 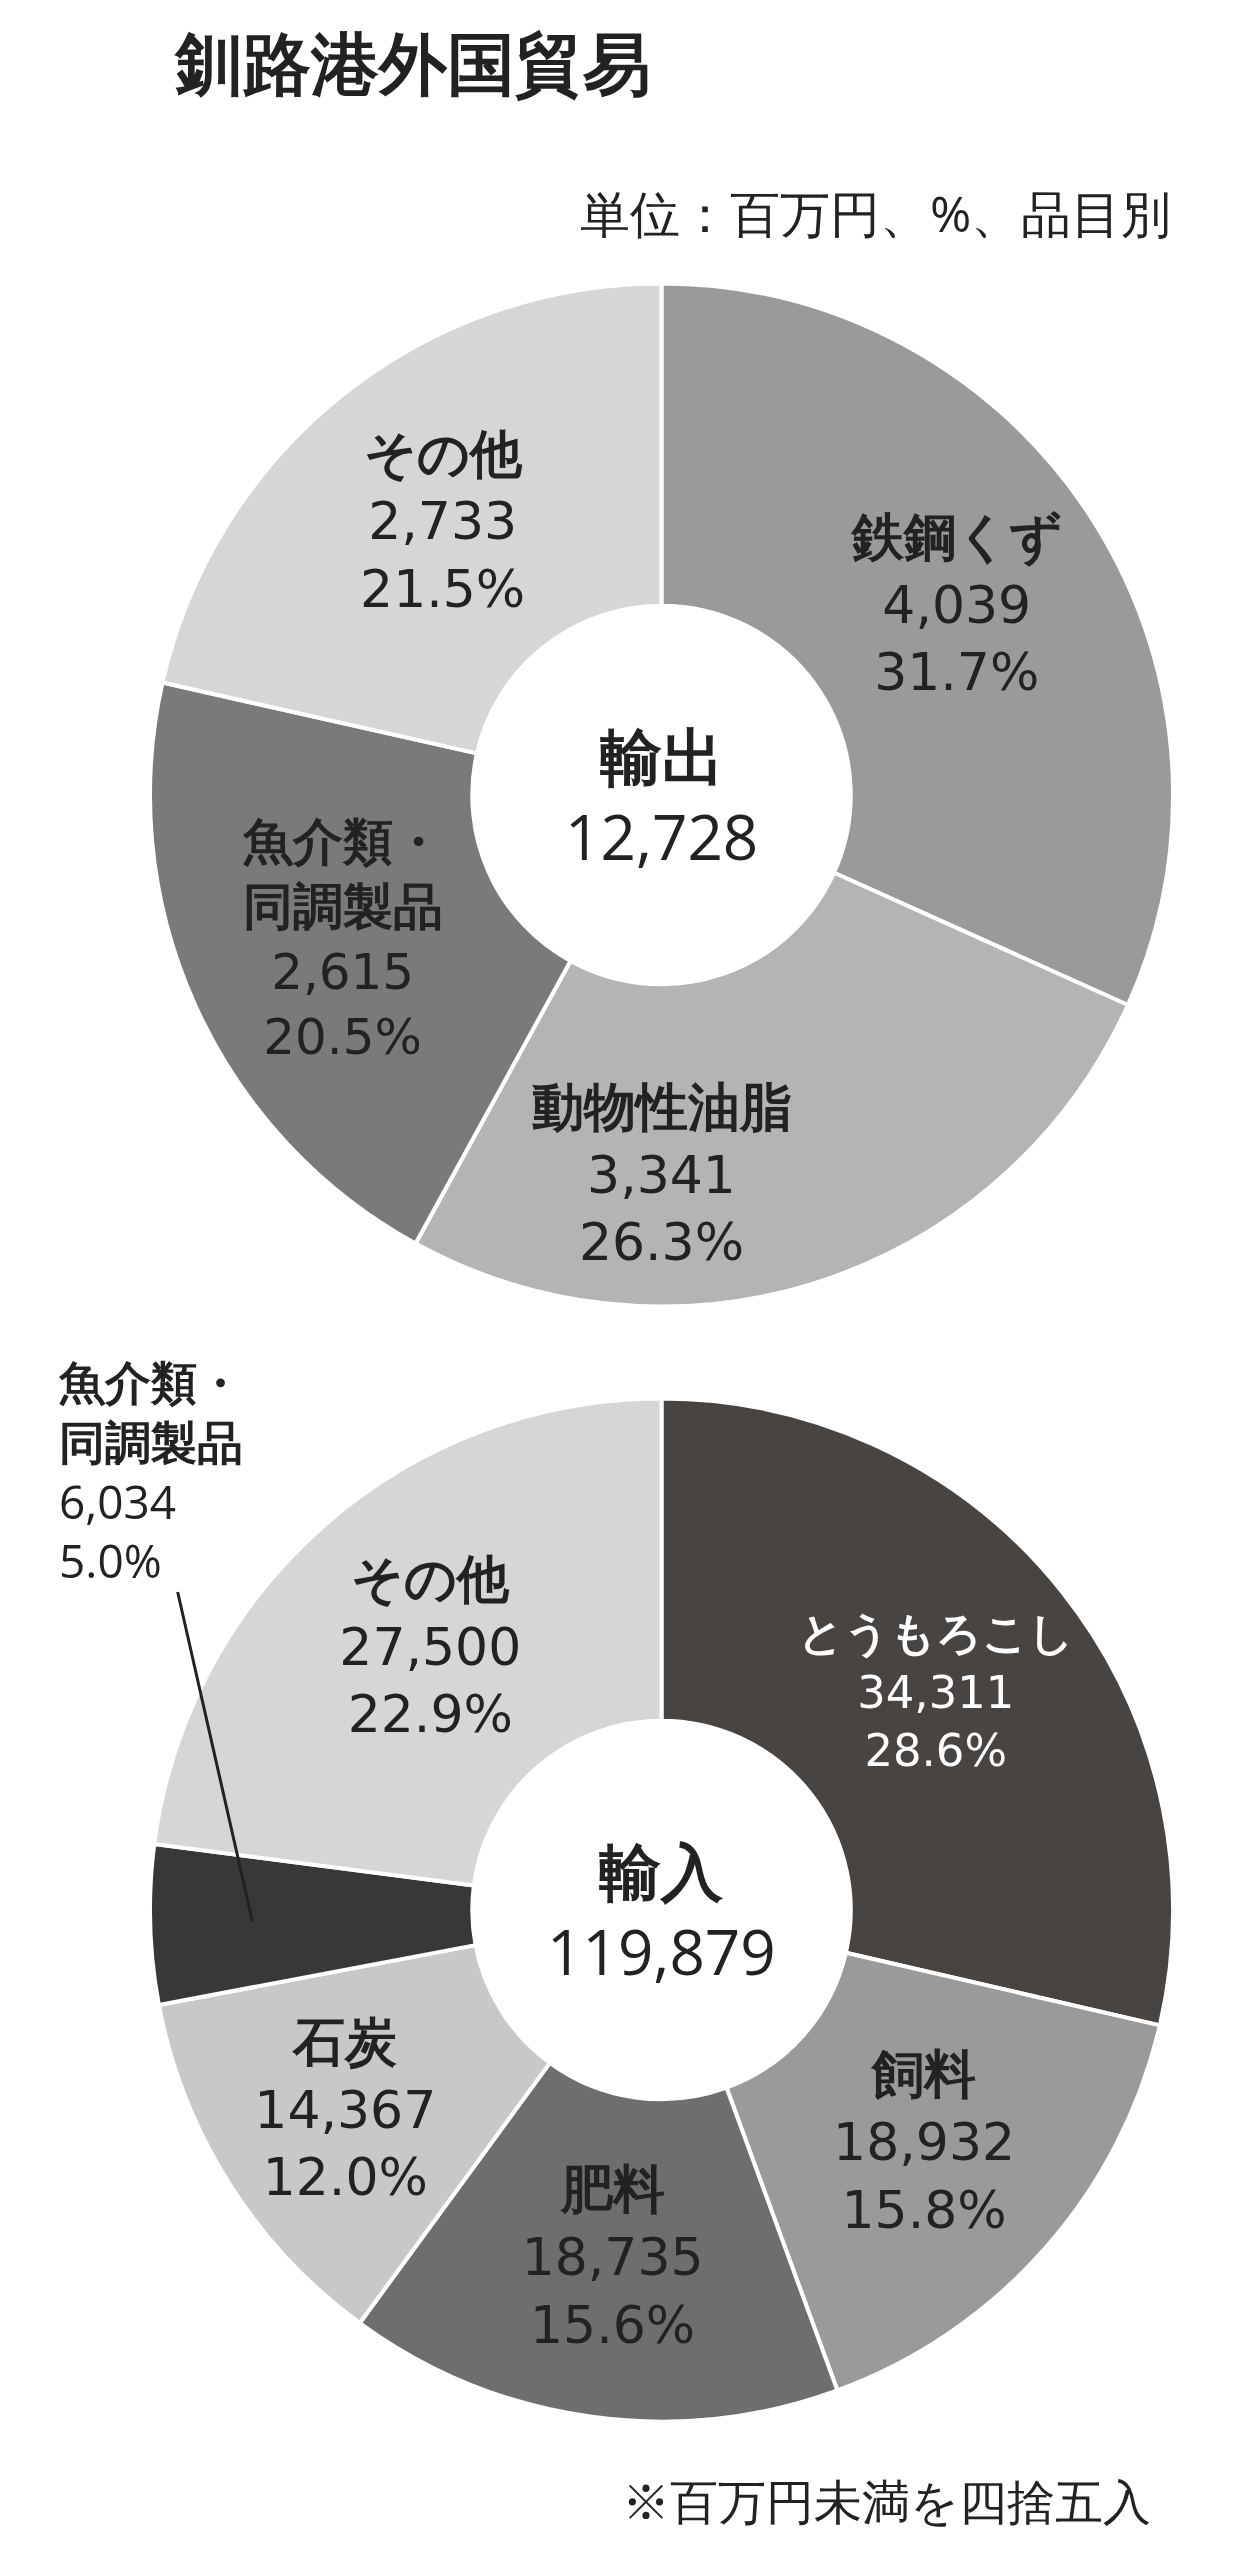 What do you see at coordinates (413, 61) in the screenshot?
I see `chart-title: 釧路港外国貿易` at bounding box center [413, 61].